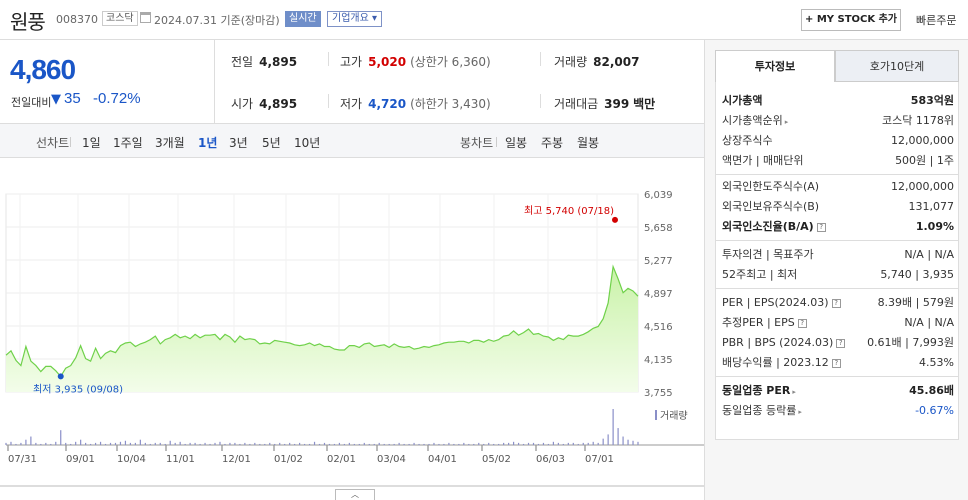 This screenshot has width=968, height=500. What do you see at coordinates (897, 66) in the screenshot?
I see `tab-order-book: 호가10단계` at bounding box center [897, 66].